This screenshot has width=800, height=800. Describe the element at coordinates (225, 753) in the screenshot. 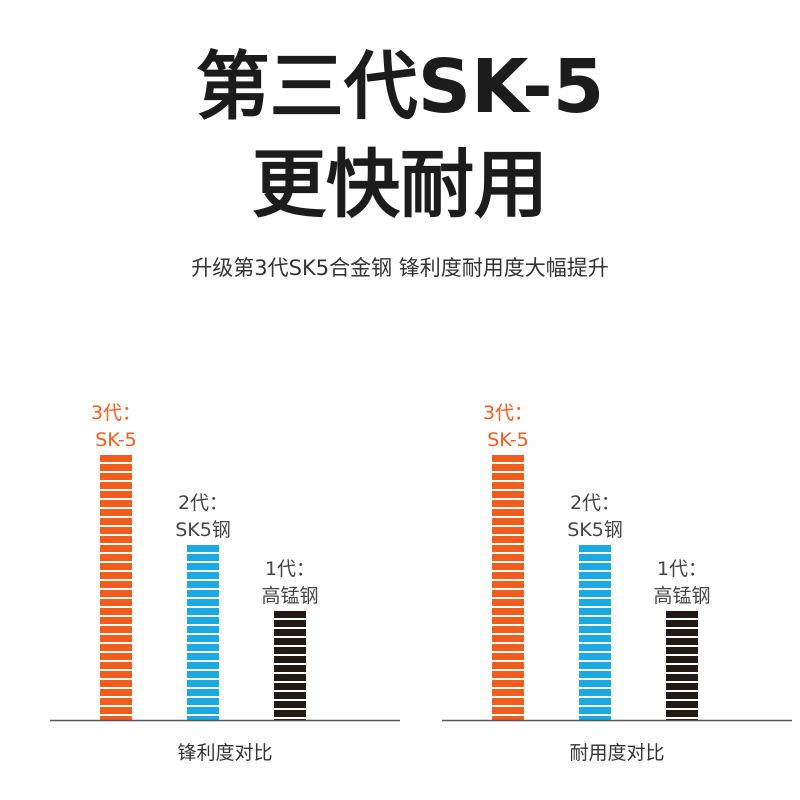

I see `sharpness-chart-title: 锋利度对比` at that location.